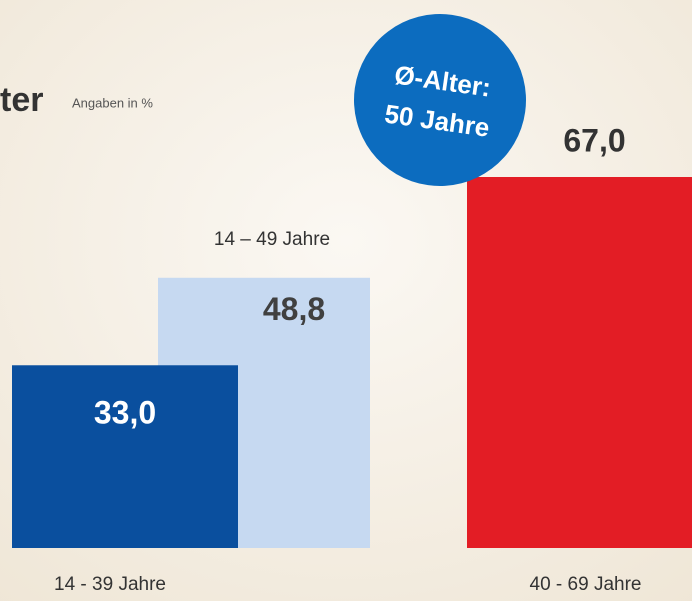 This screenshot has width=692, height=601. I want to click on bubble, so click(440, 100).